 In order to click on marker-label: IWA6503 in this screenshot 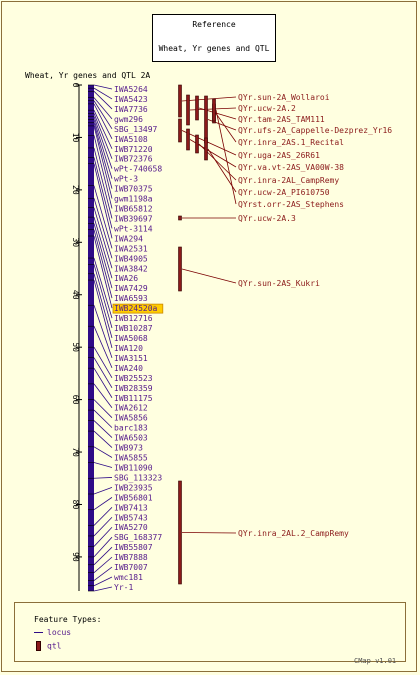, I will do `click(131, 438)`.